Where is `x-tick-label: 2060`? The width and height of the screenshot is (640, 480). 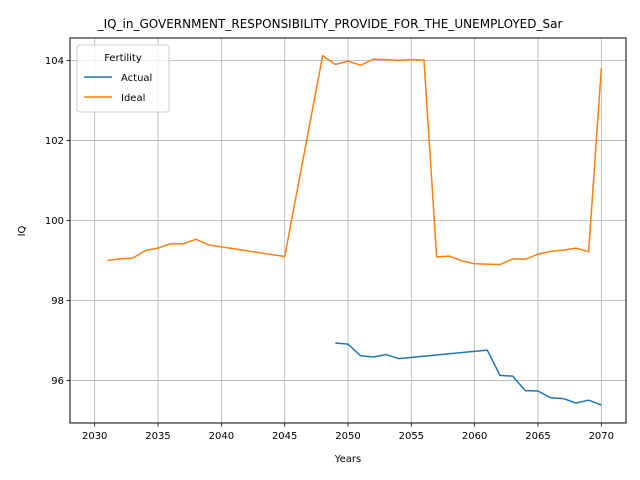
x-tick-label: 2060 is located at coordinates (474, 436).